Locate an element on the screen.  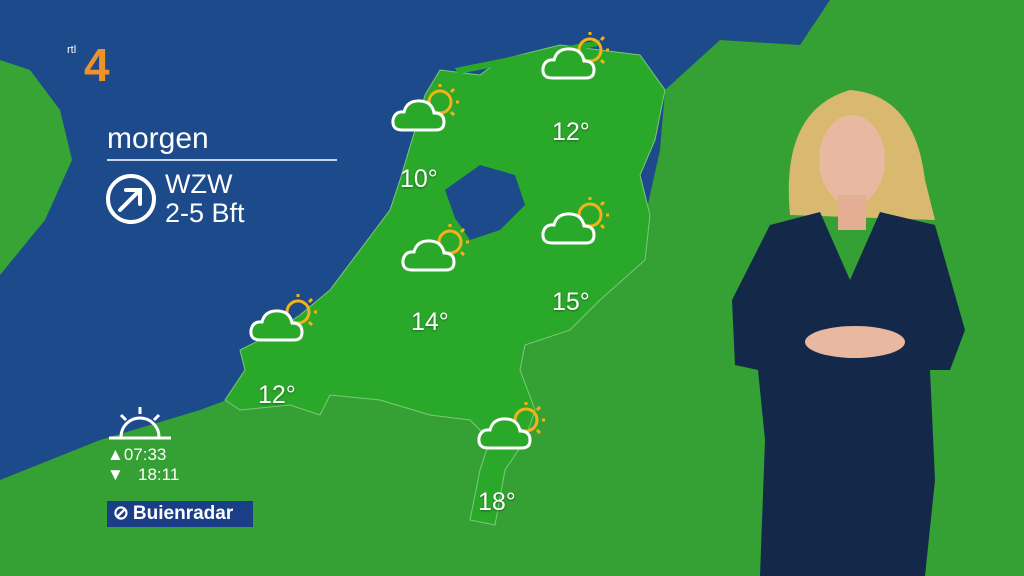
lake-ijsselmeer is located at coordinates (485, 202).